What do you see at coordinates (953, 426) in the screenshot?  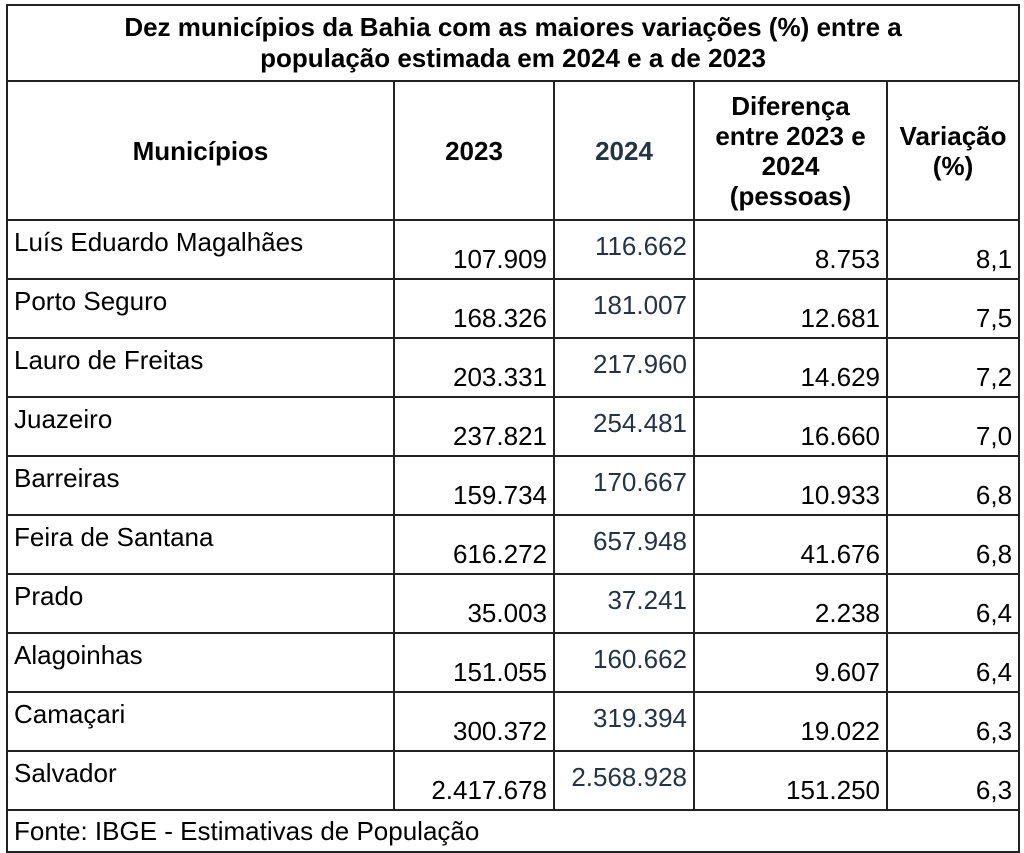 I see `cell-variacao: 7,0` at bounding box center [953, 426].